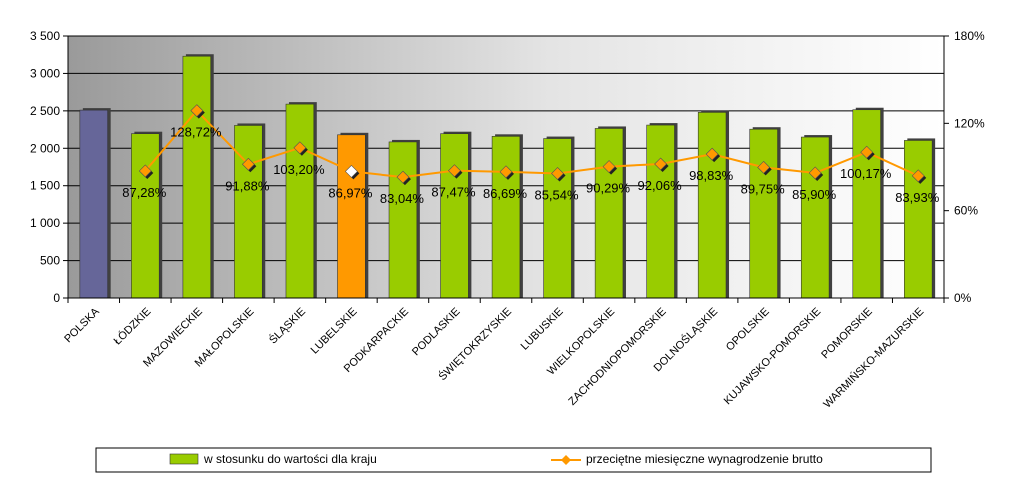 This screenshot has height=490, width=1021. Describe the element at coordinates (45, 73) in the screenshot. I see `y-tick-label: 3 000` at that location.